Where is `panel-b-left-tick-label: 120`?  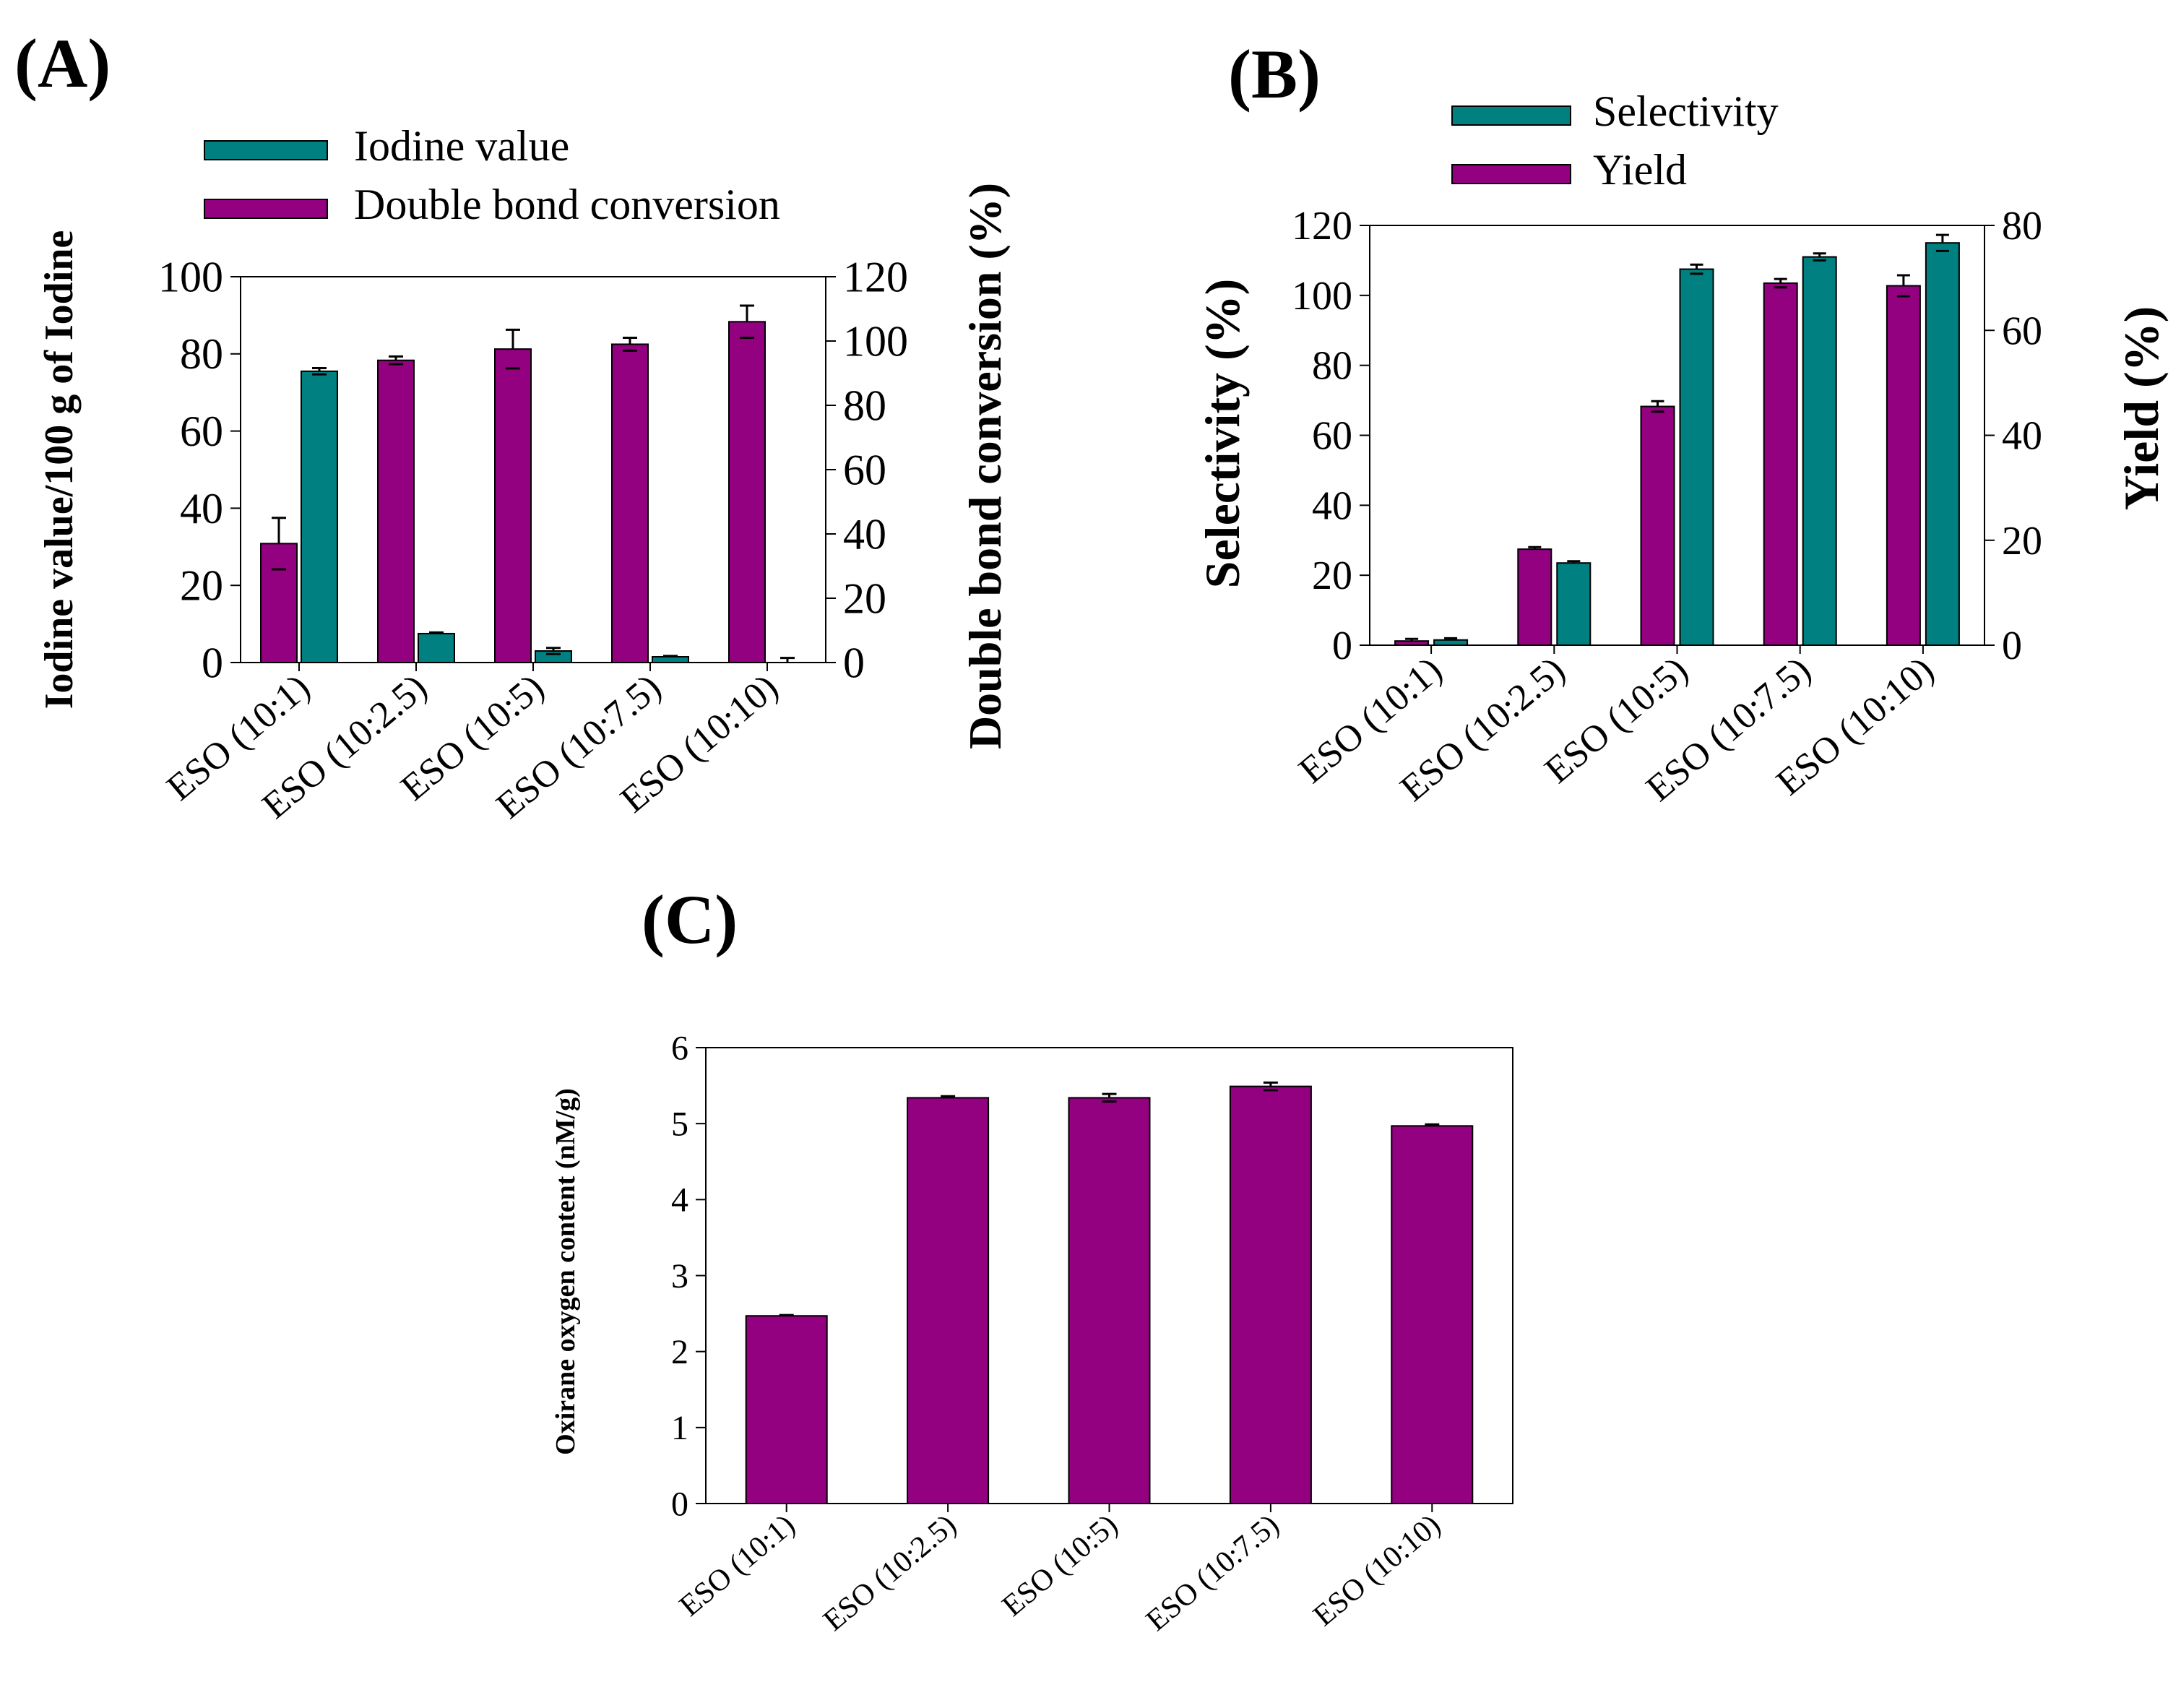
panel-b-left-tick-label: 120 is located at coordinates (1322, 226).